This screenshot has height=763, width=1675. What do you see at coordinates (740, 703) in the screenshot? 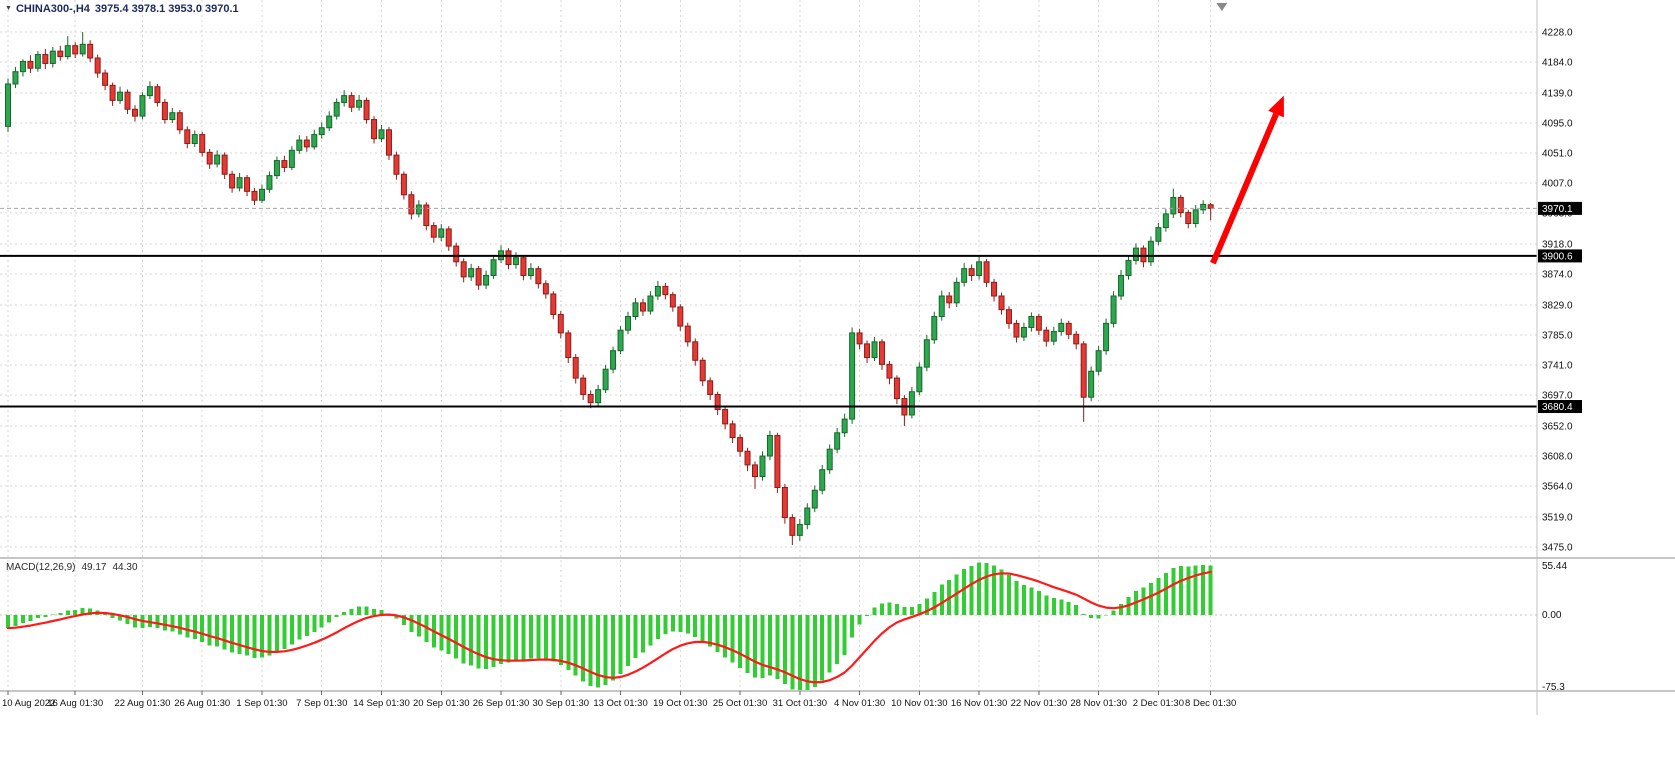
I see `time-tick-label: 25 Oct 01:30` at bounding box center [740, 703].